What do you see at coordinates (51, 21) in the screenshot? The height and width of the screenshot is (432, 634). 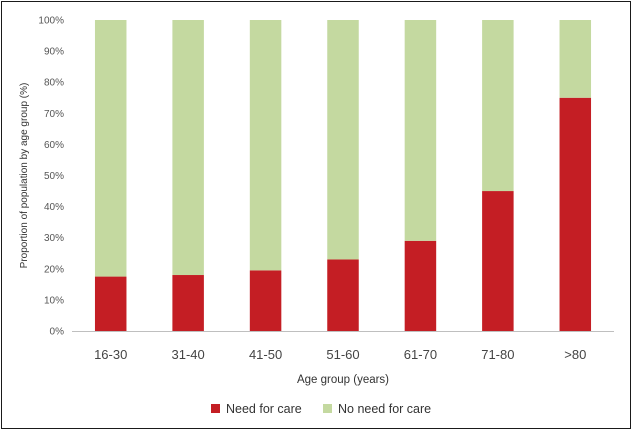 I see `y-tick-label: 100%` at bounding box center [51, 21].